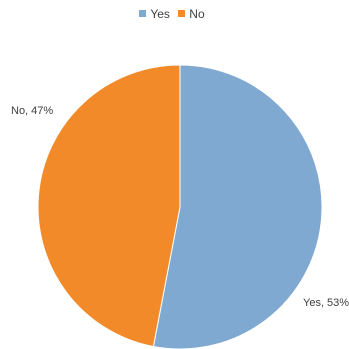  What do you see at coordinates (326, 303) in the screenshot?
I see `data-label-yes: Yes, 53%` at bounding box center [326, 303].